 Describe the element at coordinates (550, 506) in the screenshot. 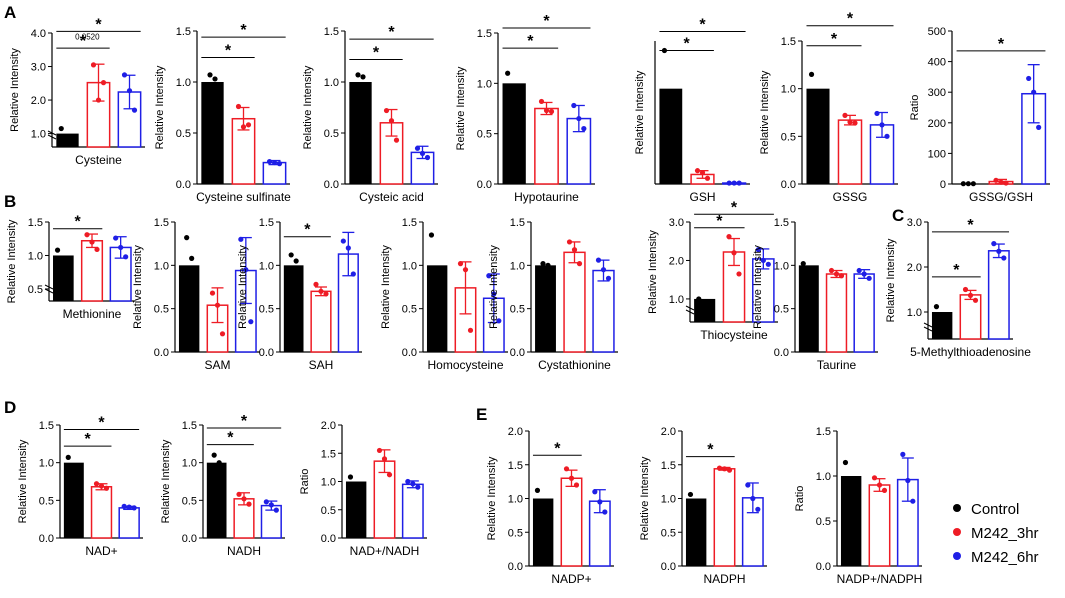

I see `chart-19: 0.0 0.5 1.0 1.5 2.0 NADP+ Relative Intensity *` at that location.